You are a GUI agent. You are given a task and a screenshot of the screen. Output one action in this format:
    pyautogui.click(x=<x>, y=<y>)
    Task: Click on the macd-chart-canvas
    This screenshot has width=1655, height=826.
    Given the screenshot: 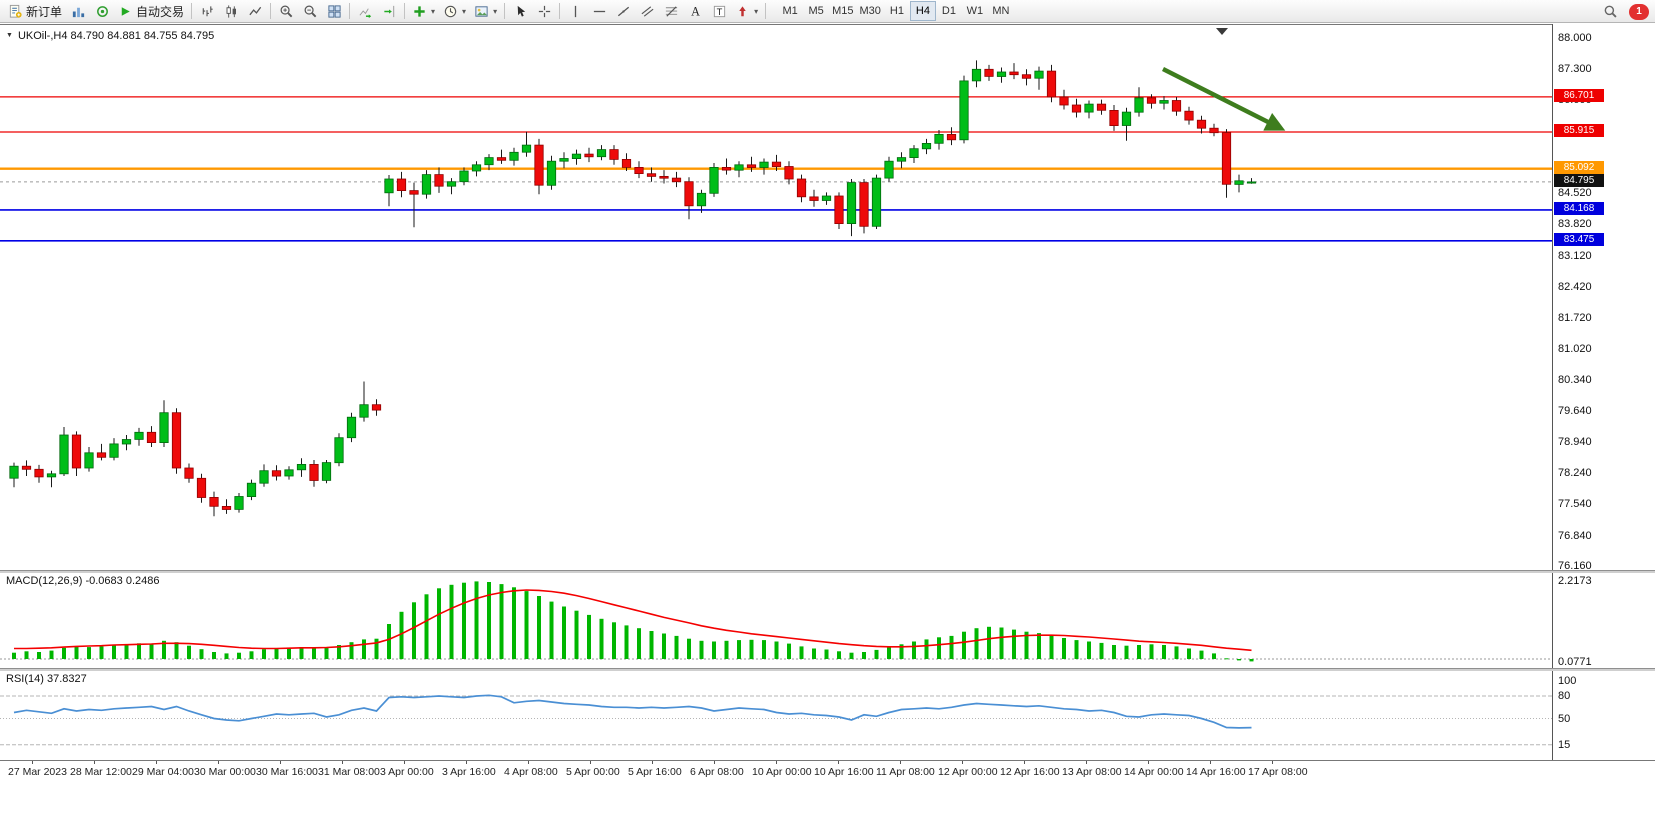 What is the action you would take?
    pyautogui.click(x=776, y=621)
    